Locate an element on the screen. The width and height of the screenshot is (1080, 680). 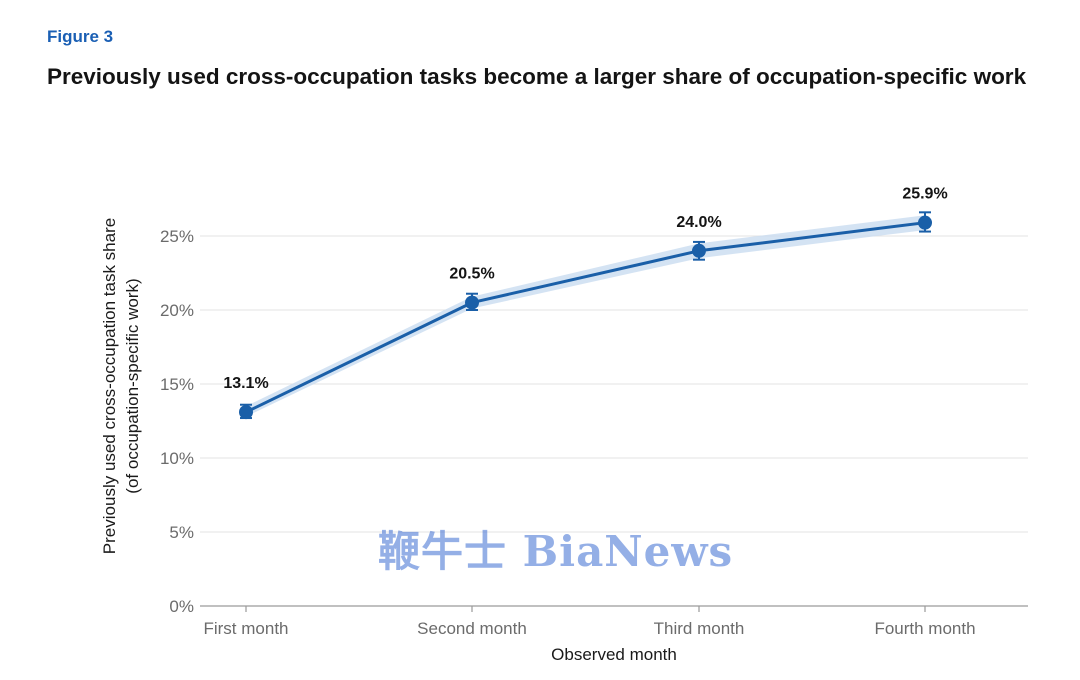
x-tick-label: Second month is located at coordinates (472, 628).